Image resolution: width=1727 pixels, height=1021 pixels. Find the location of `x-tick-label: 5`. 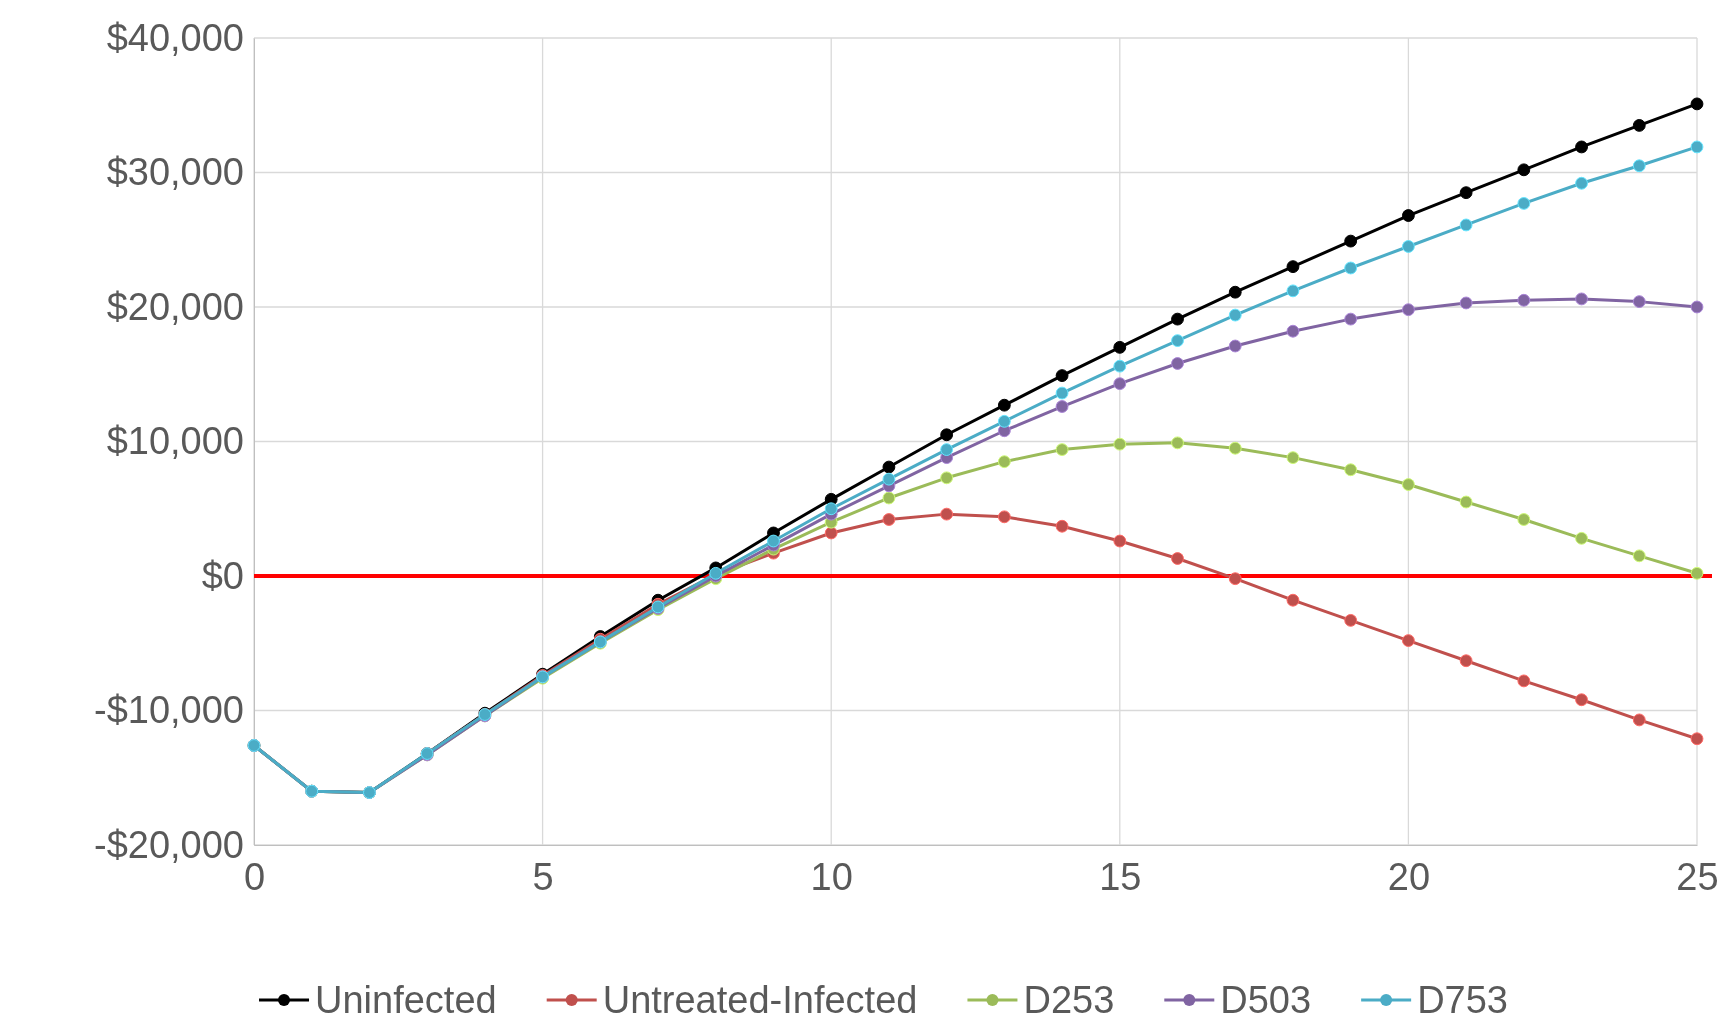

x-tick-label: 5 is located at coordinates (543, 876).